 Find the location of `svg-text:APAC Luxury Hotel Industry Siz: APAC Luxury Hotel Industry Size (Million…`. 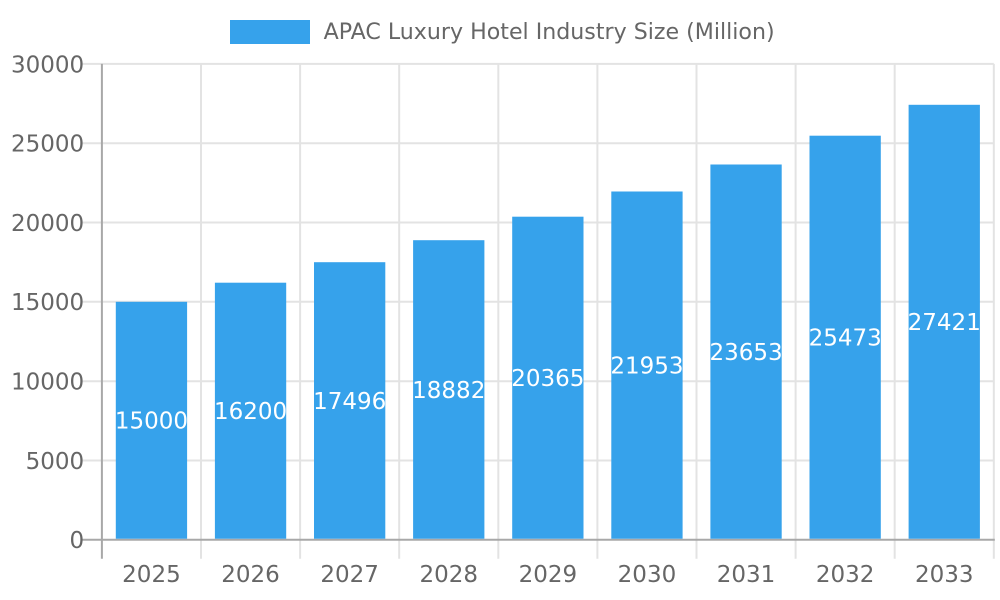

svg-text:APAC Luxury Hotel Industry Siz: APAC Luxury Hotel Industry Size (Million… is located at coordinates (549, 32).